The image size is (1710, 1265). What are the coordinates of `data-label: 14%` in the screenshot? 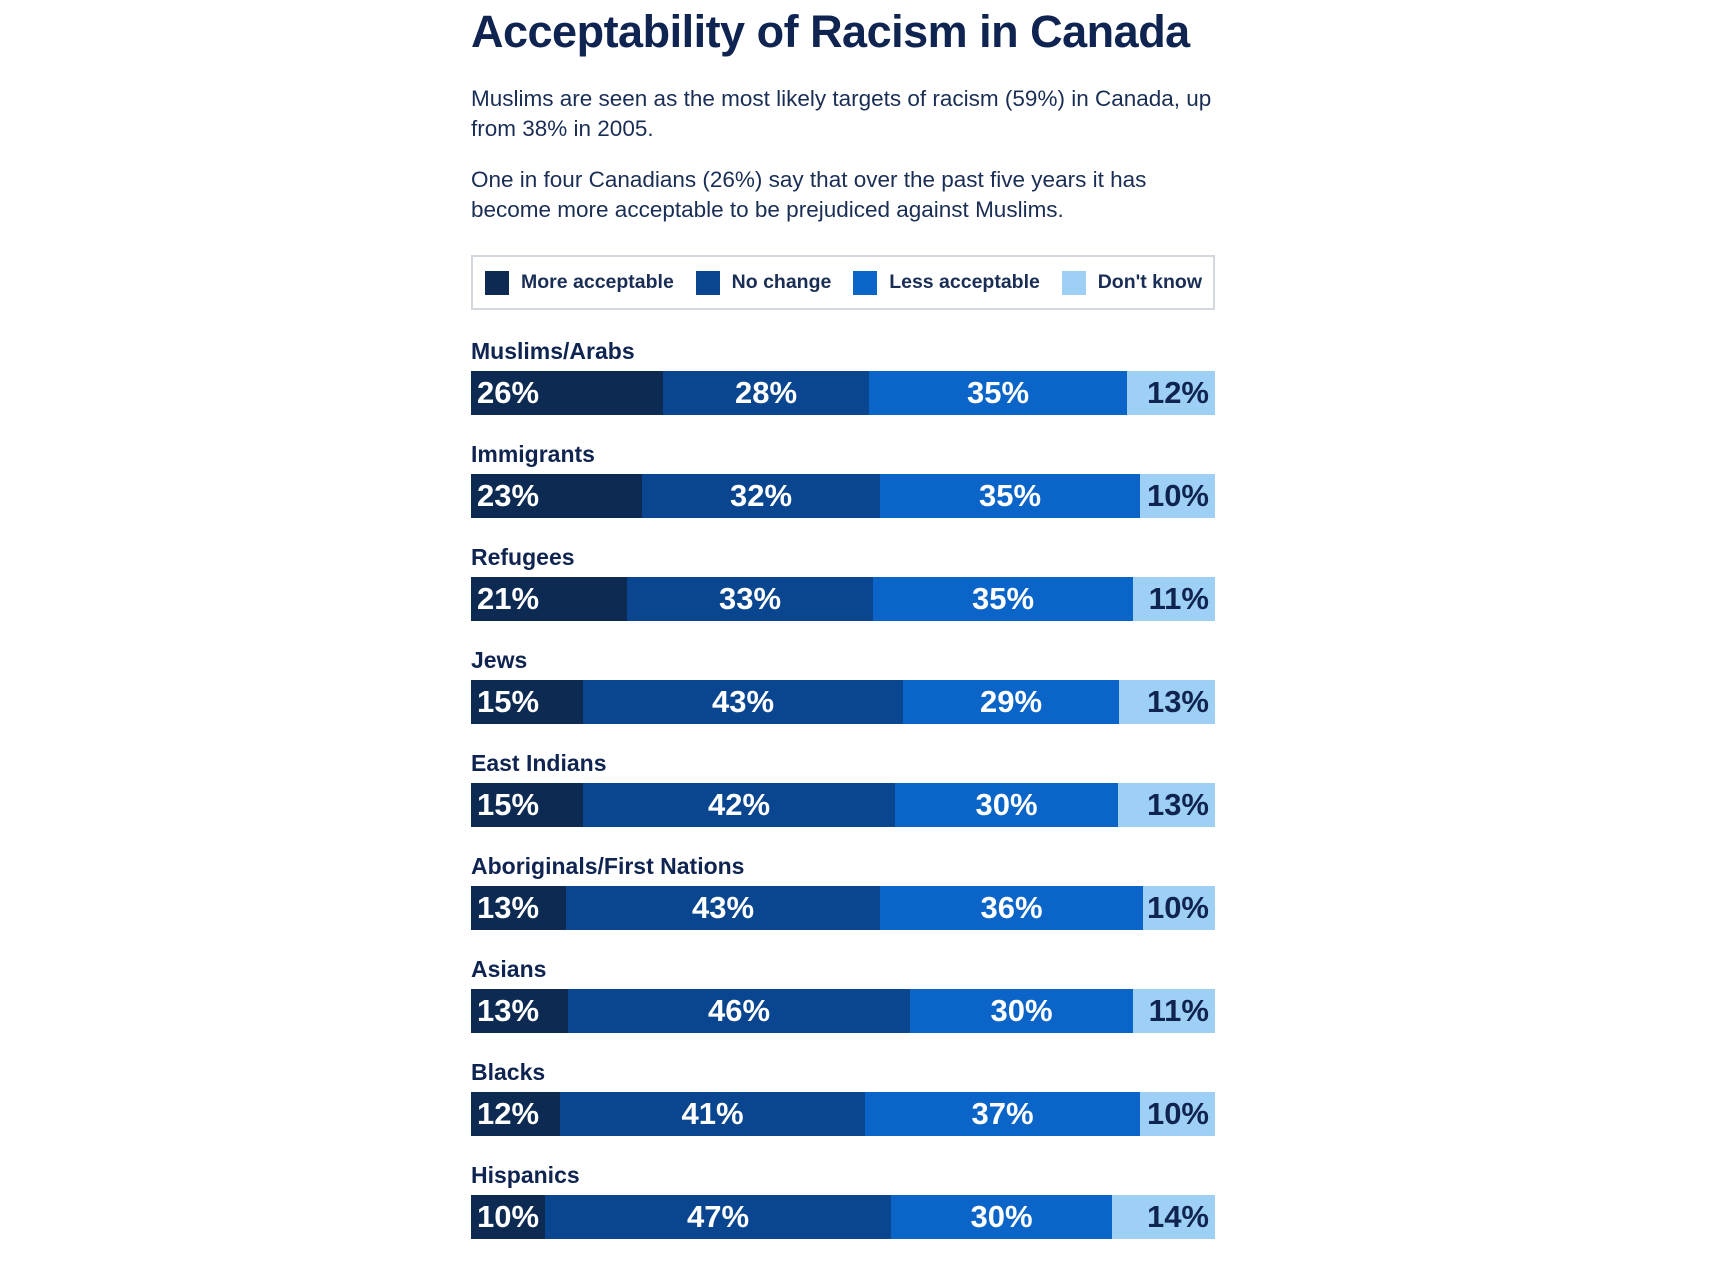 It's located at (1177, 1216).